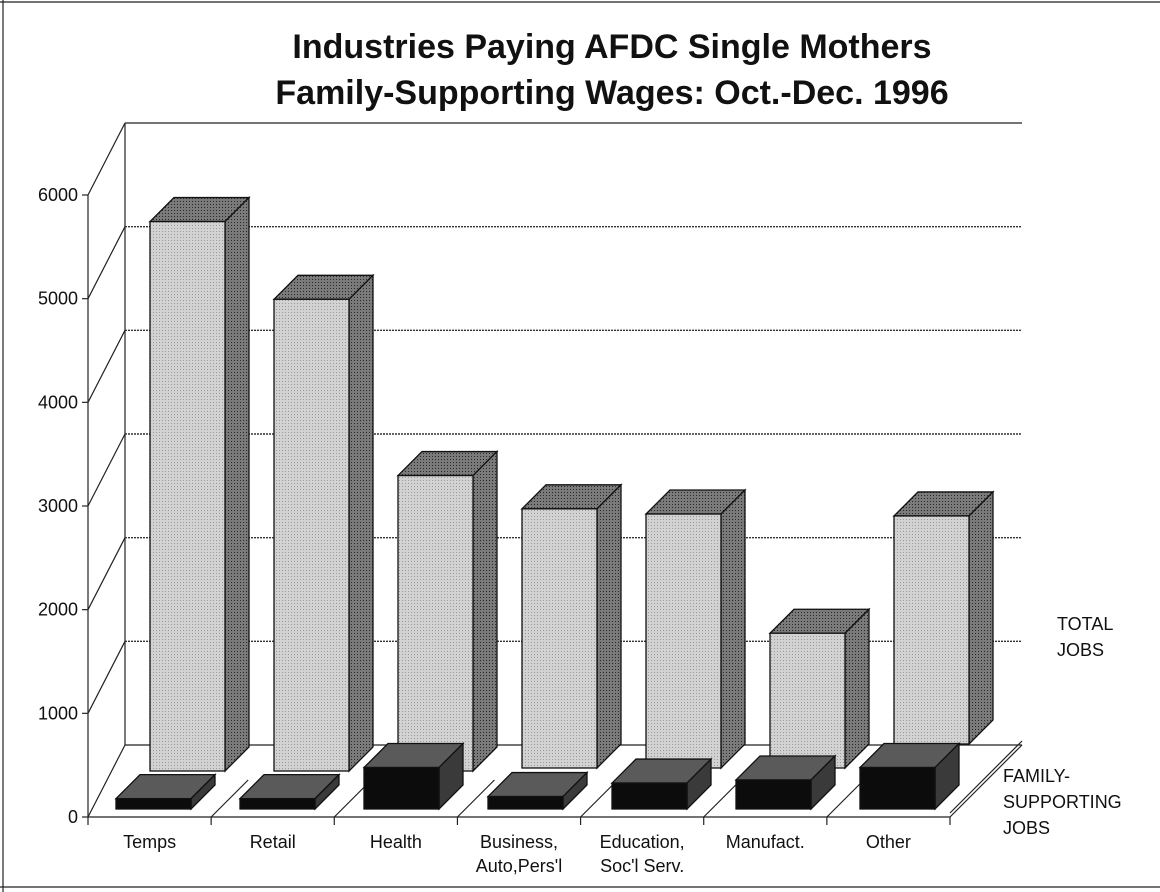 Image resolution: width=1160 pixels, height=892 pixels. Describe the element at coordinates (149, 842) in the screenshot. I see `category-label: Temps` at that location.